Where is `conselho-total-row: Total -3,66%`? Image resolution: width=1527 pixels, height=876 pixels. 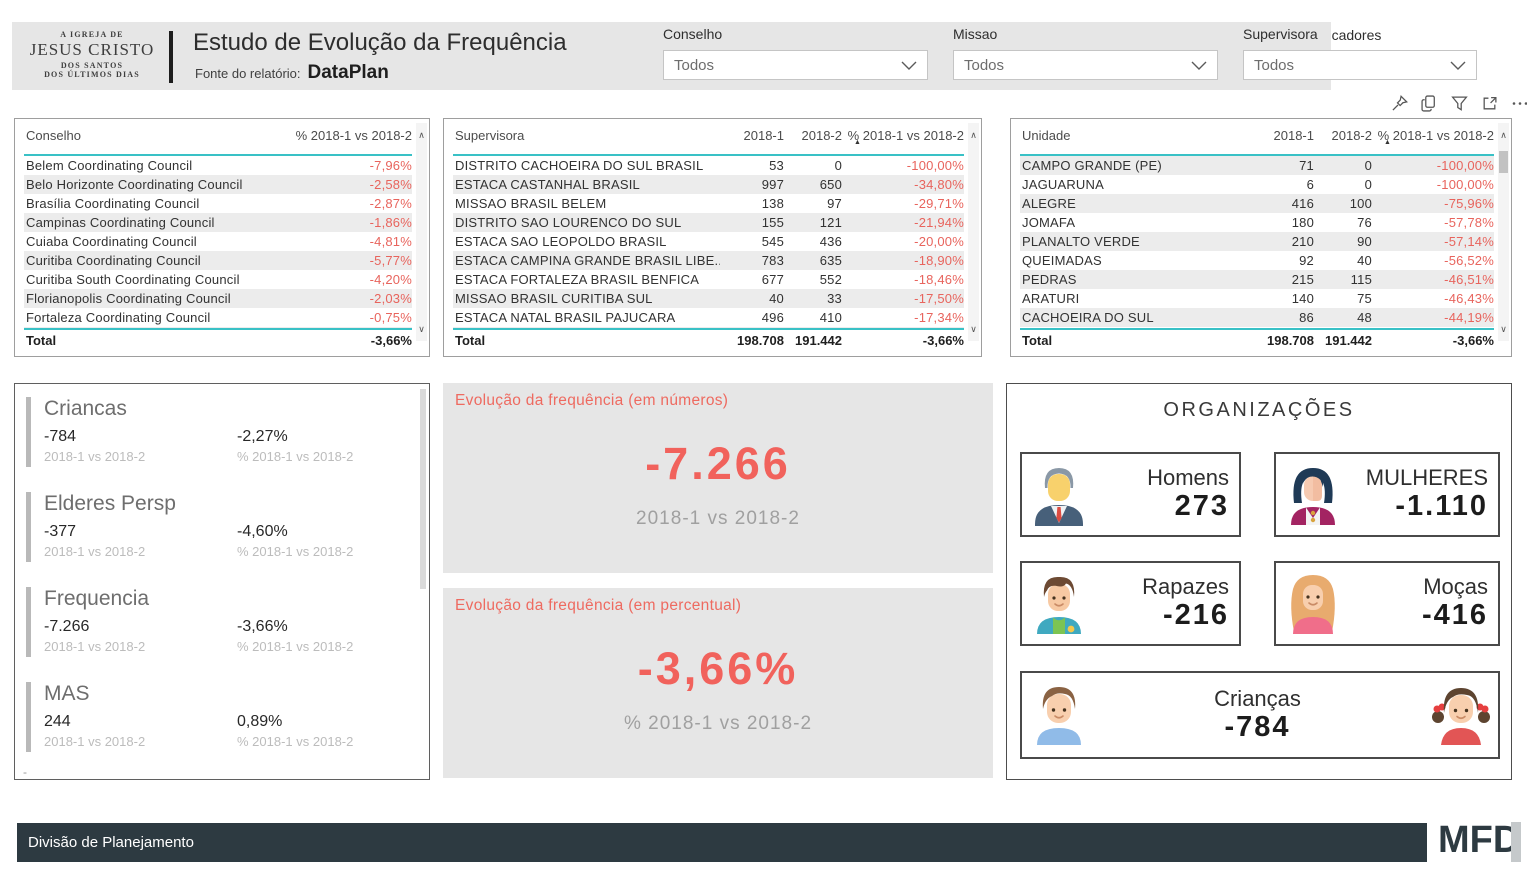
conselho-total-row: Total -3,66% is located at coordinates (218, 339).